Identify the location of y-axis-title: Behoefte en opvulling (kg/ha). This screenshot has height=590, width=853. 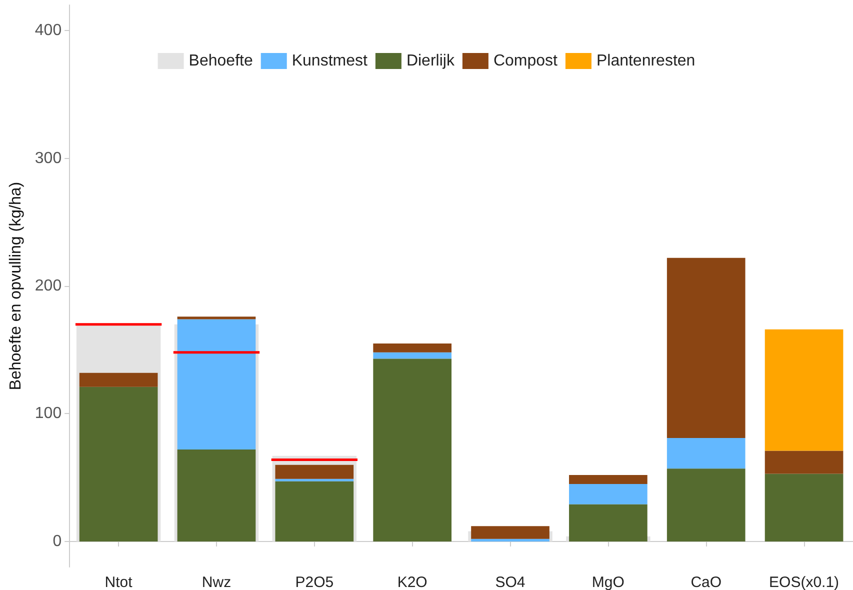
(16, 286).